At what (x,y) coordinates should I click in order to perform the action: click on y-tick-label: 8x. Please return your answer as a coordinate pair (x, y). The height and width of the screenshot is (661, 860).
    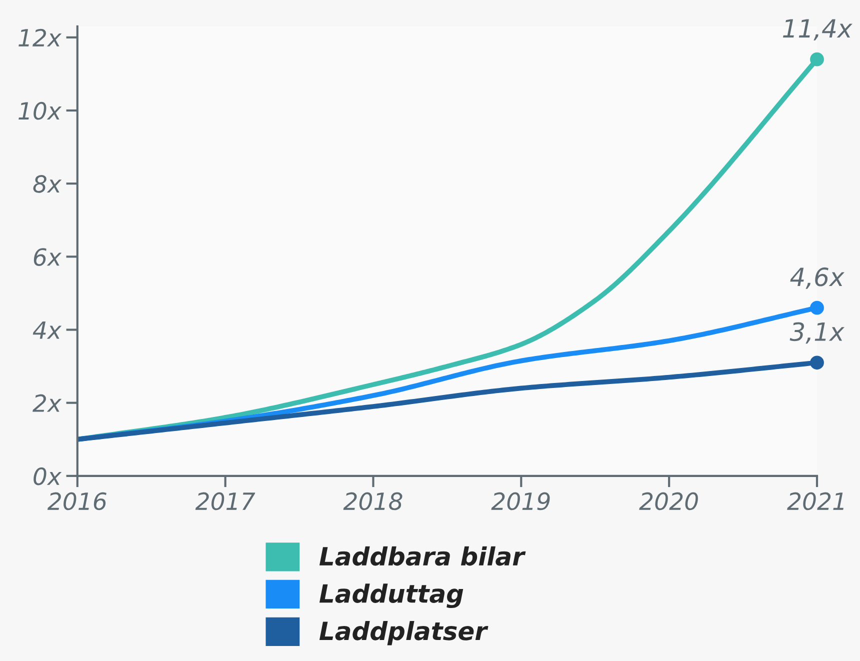
    Looking at the image, I should click on (47, 184).